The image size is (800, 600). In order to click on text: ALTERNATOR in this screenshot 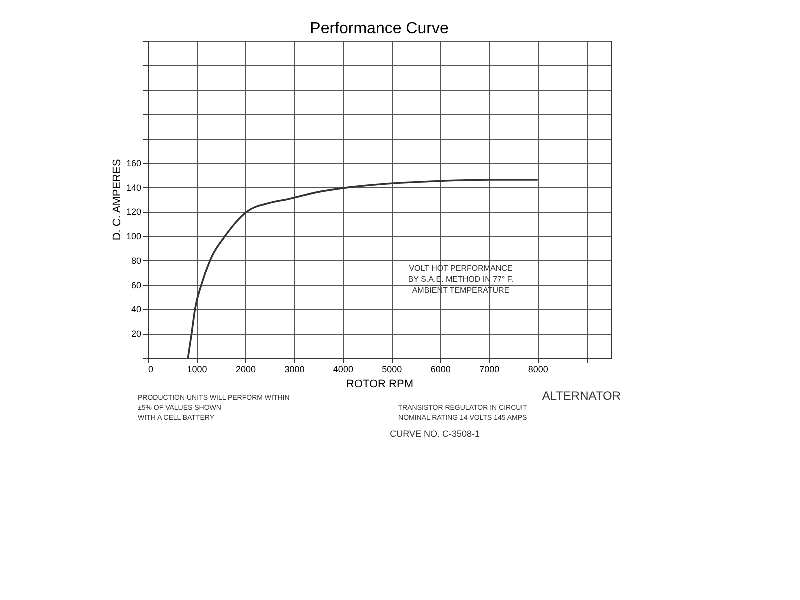, I will do `click(582, 396)`.